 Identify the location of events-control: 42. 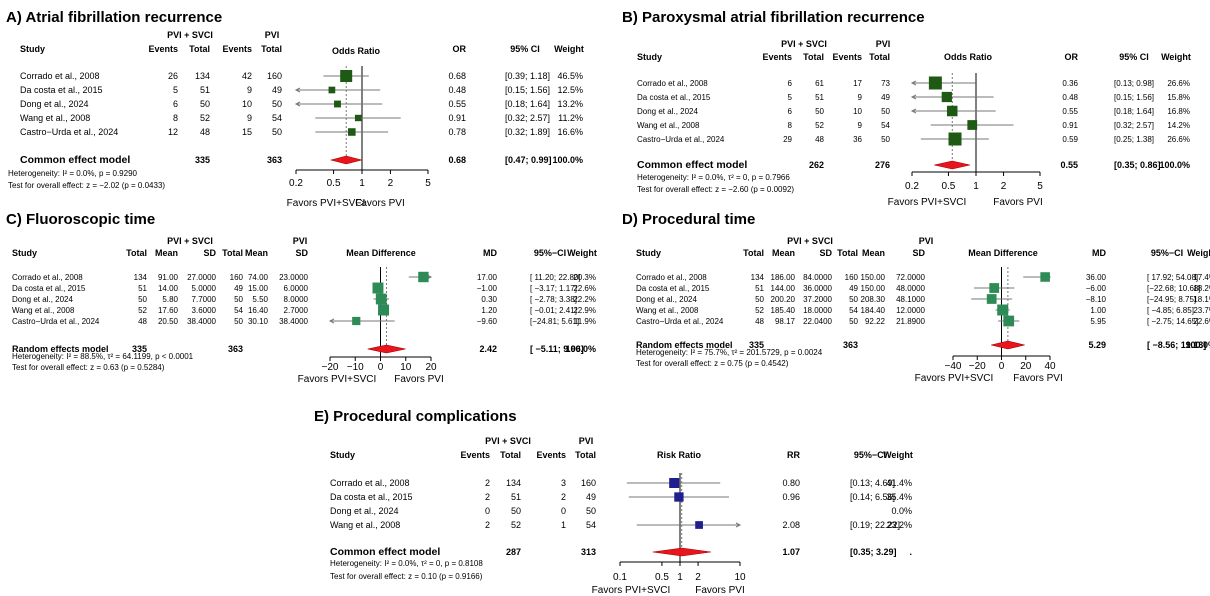
(247, 76).